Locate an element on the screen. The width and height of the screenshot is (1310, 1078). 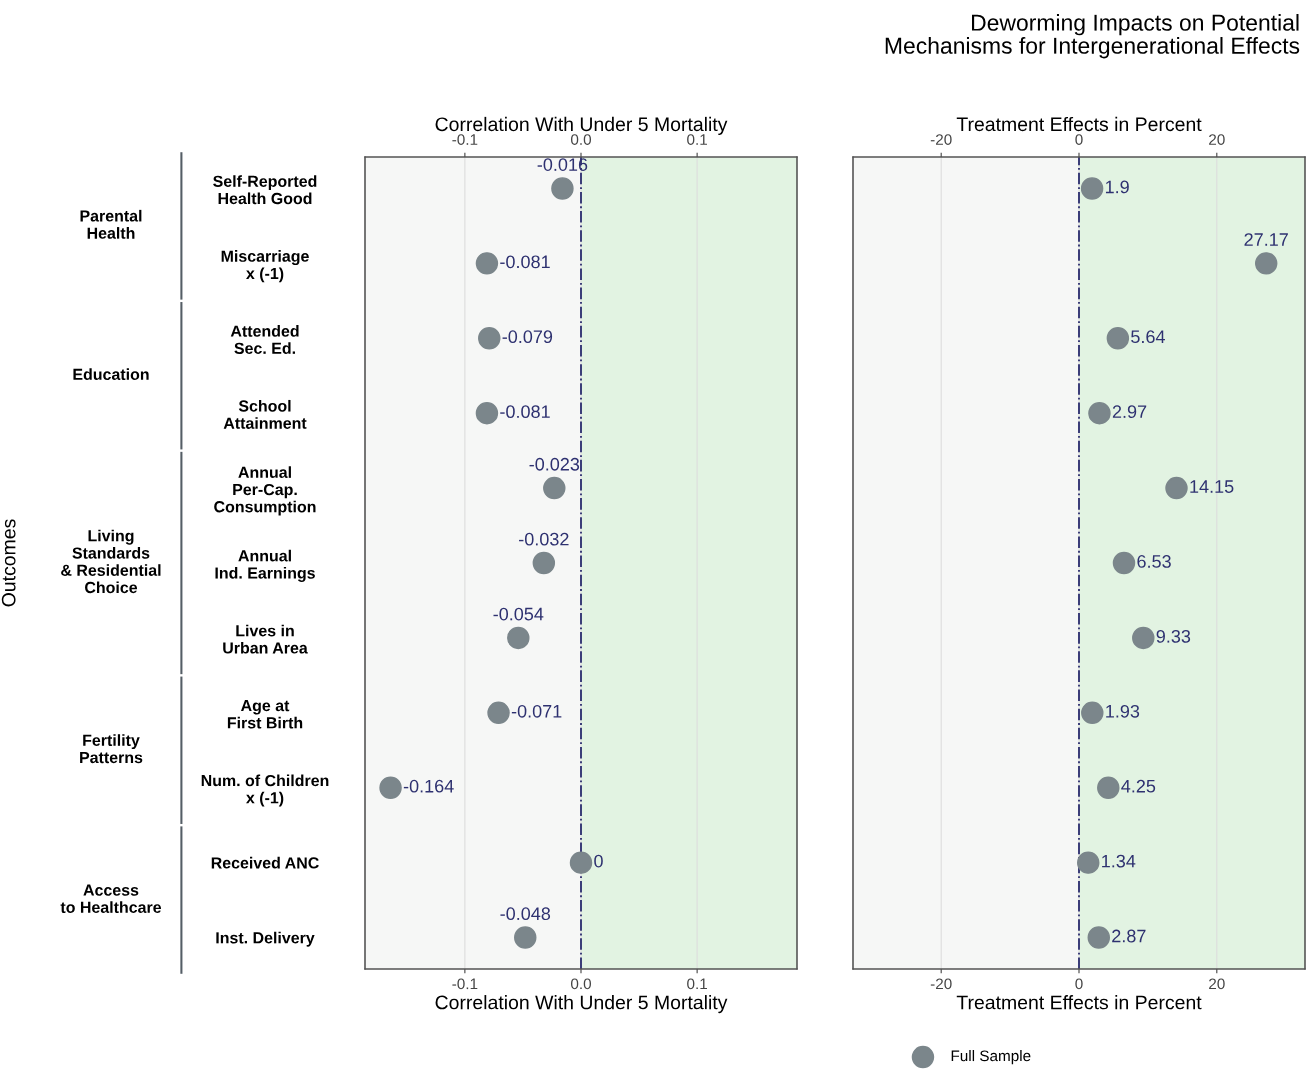
data-label: -0.079 is located at coordinates (527, 337).